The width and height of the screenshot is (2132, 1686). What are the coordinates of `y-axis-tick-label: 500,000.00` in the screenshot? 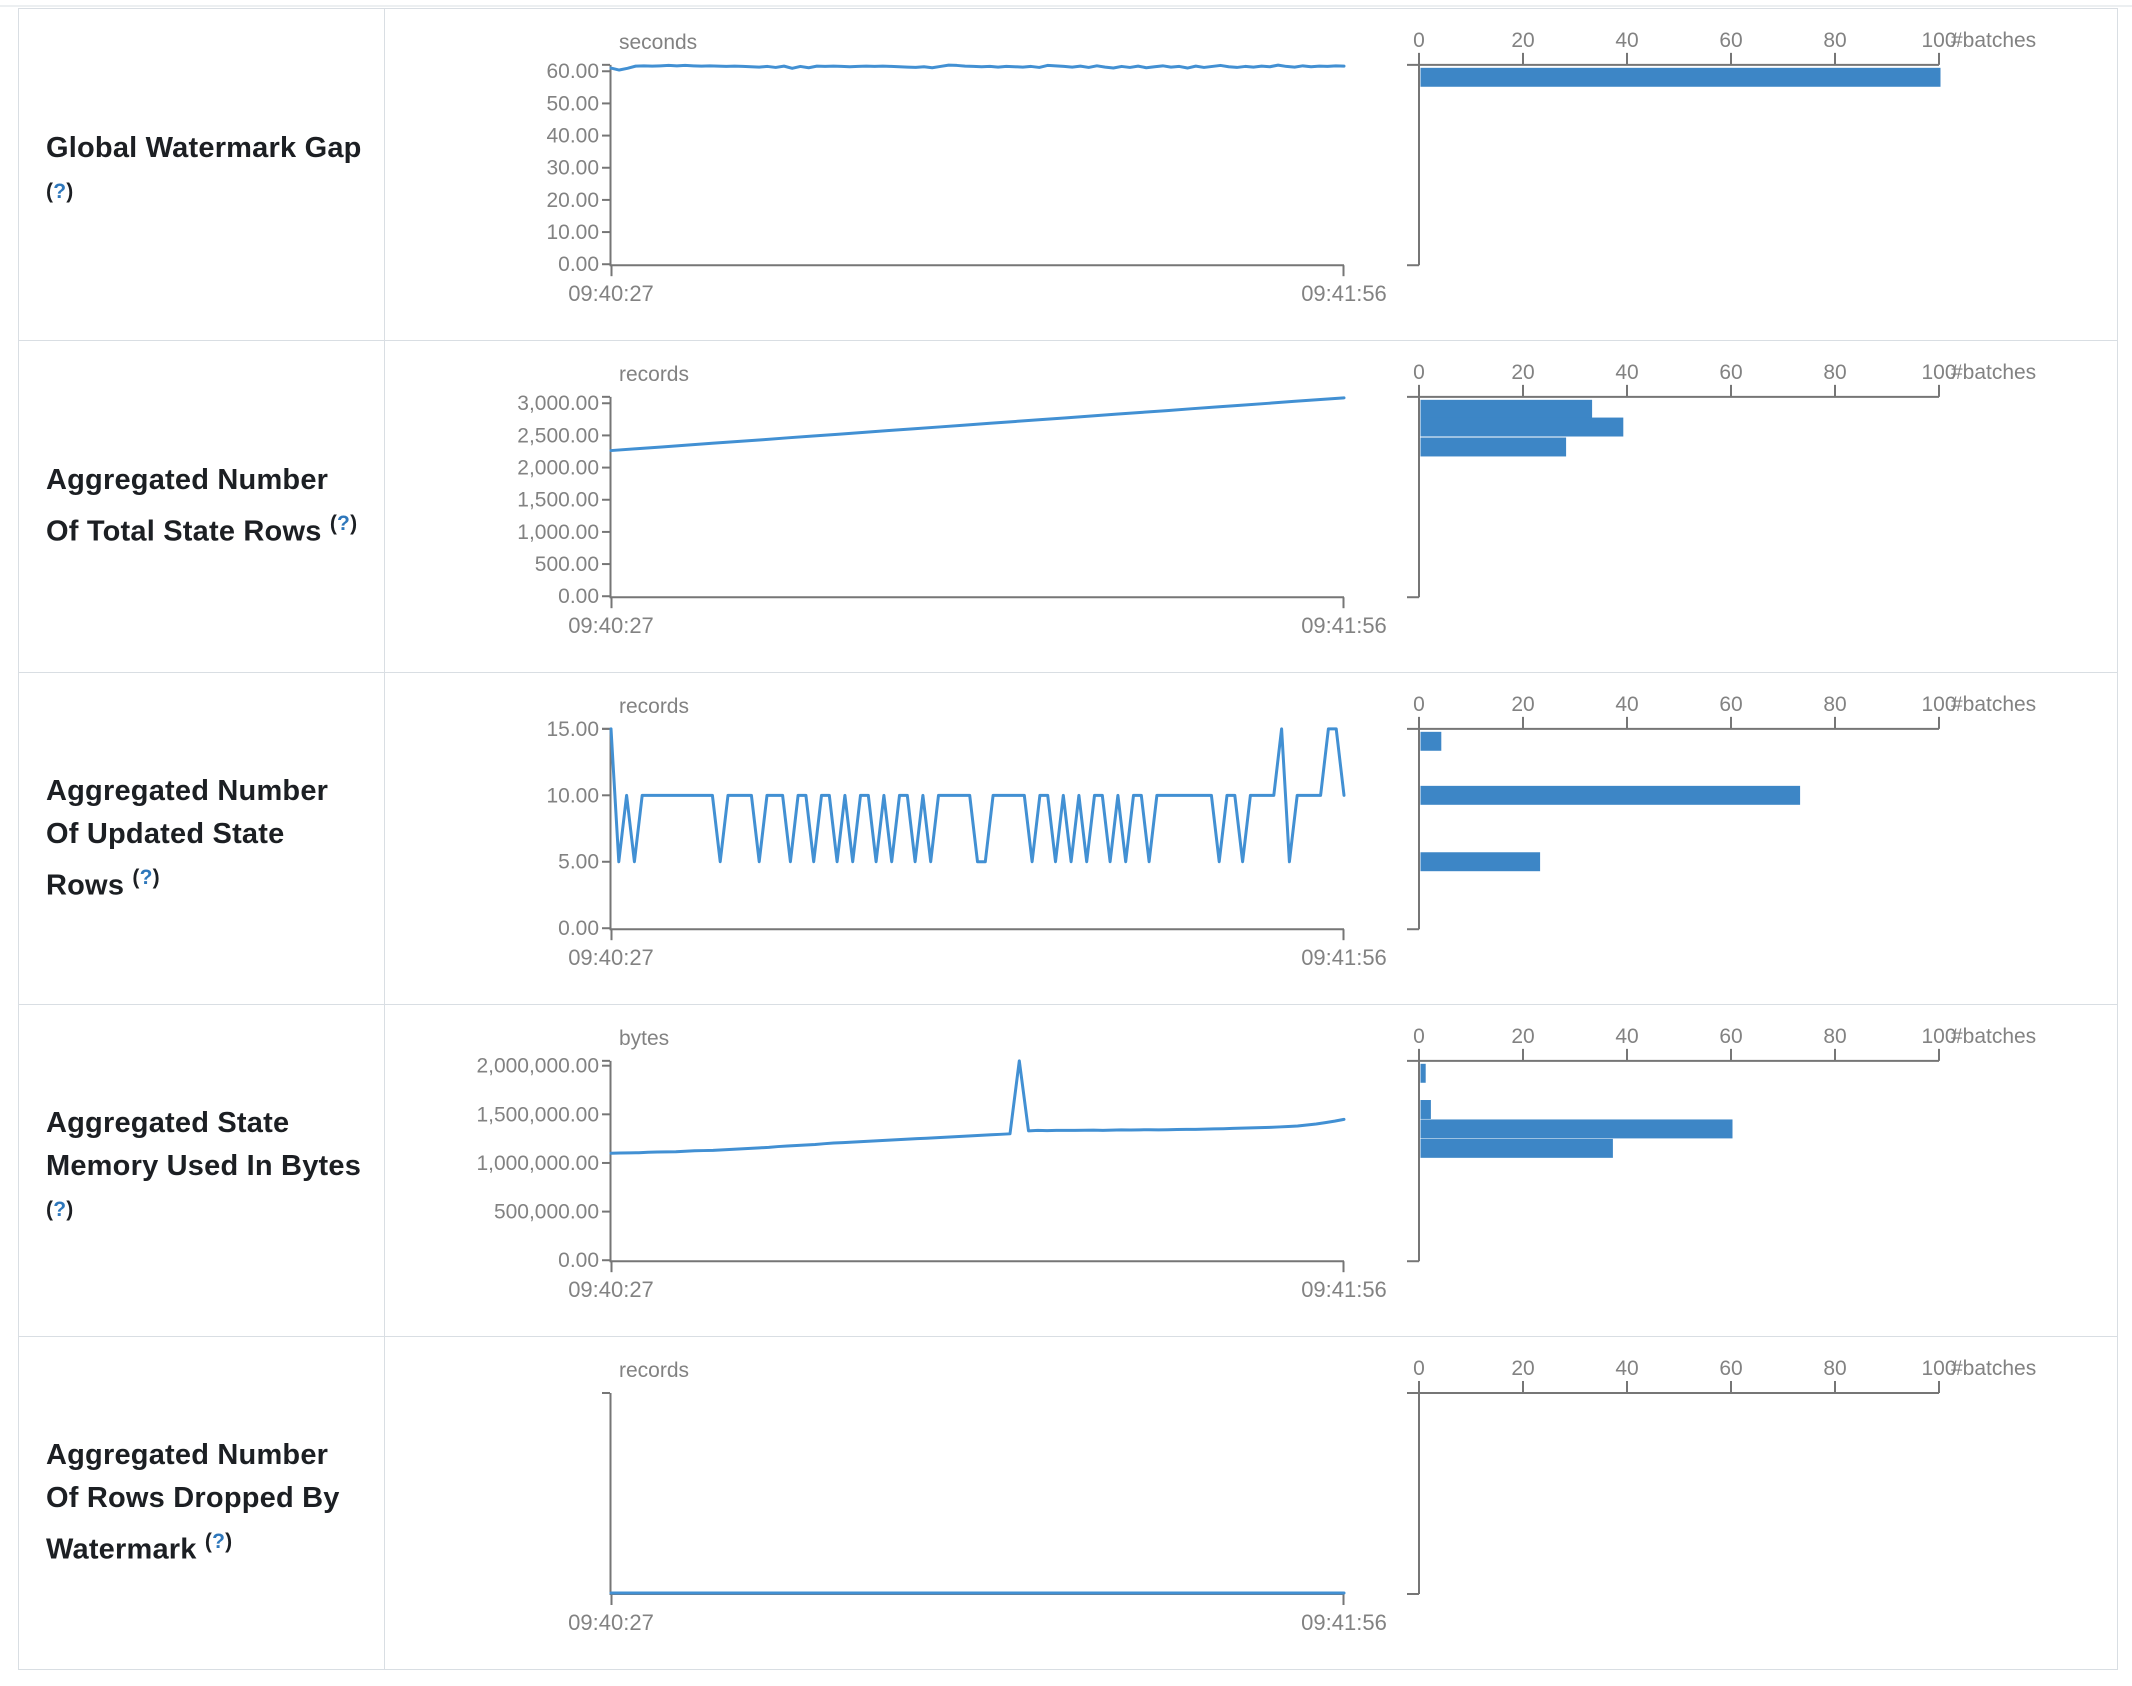 It's located at (546, 1212).